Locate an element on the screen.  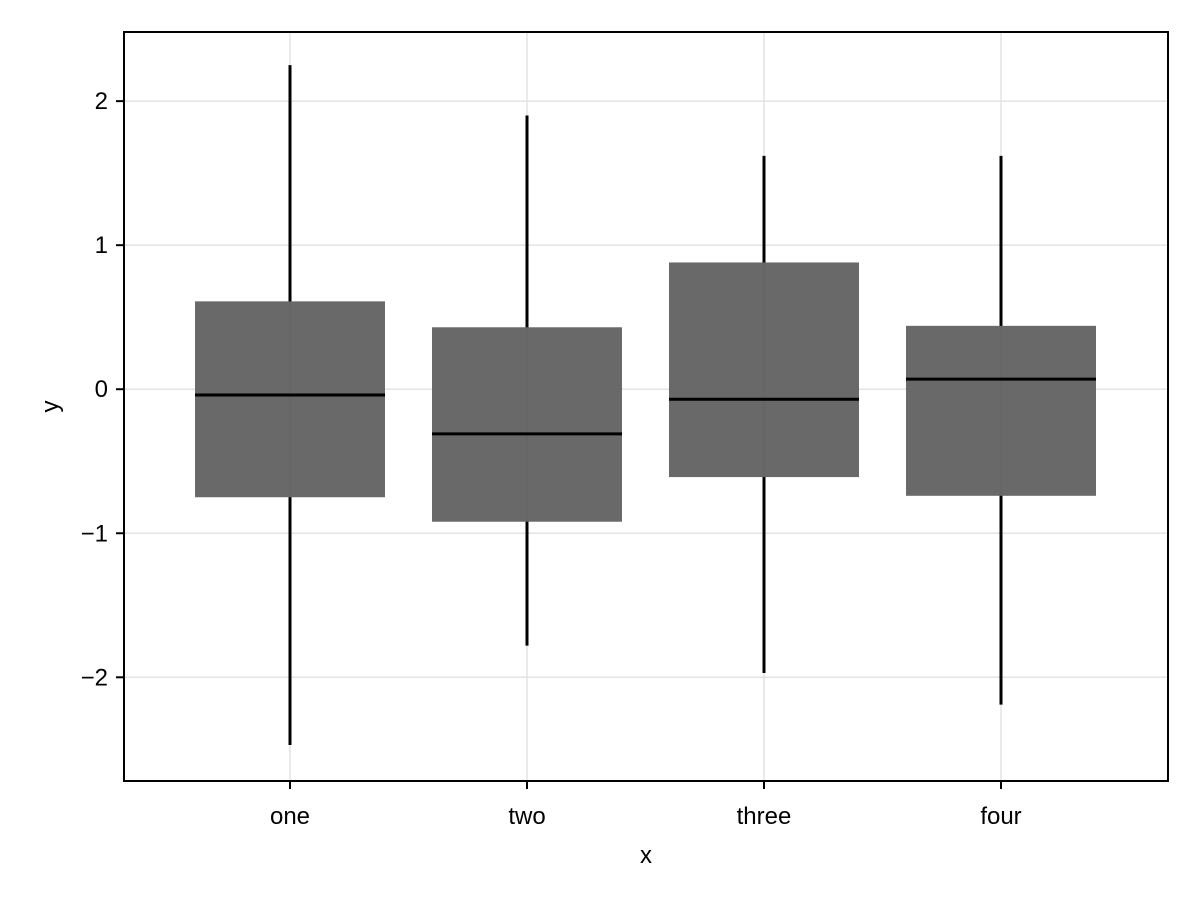
y-tick-label: −1 is located at coordinates (94, 533).